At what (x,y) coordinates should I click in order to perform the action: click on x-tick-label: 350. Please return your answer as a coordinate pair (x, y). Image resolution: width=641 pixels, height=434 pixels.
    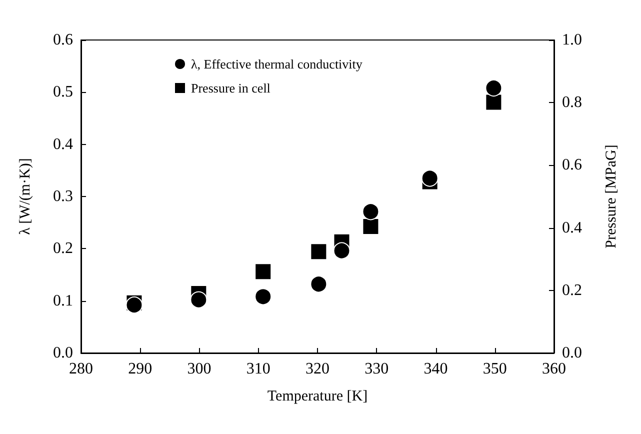
    Looking at the image, I should click on (494, 369).